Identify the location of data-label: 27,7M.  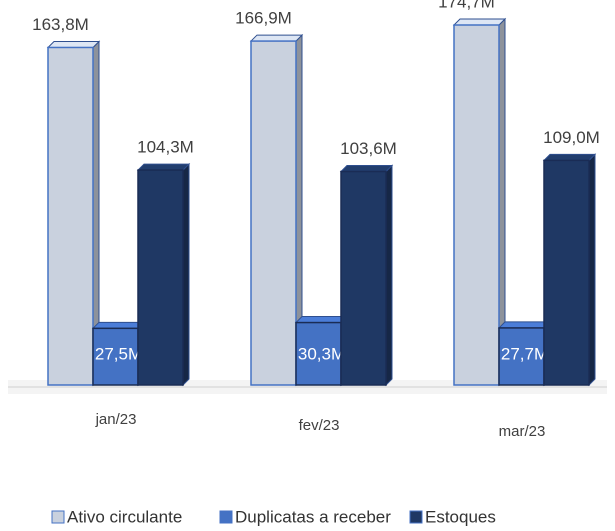
(524, 353).